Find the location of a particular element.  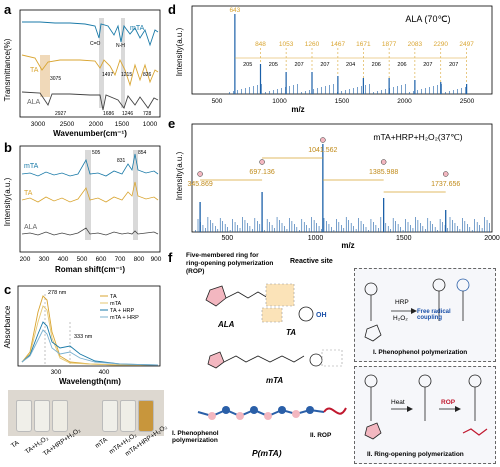

tick-a-1: 2500 is located at coordinates (67, 124).